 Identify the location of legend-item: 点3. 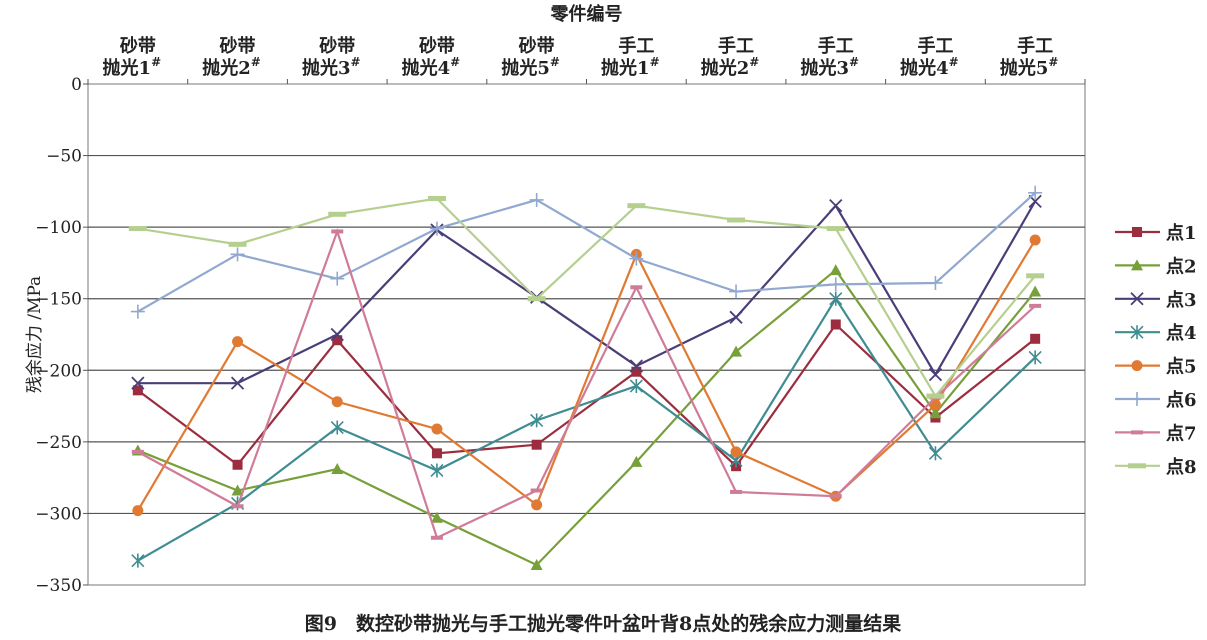
(1156, 300).